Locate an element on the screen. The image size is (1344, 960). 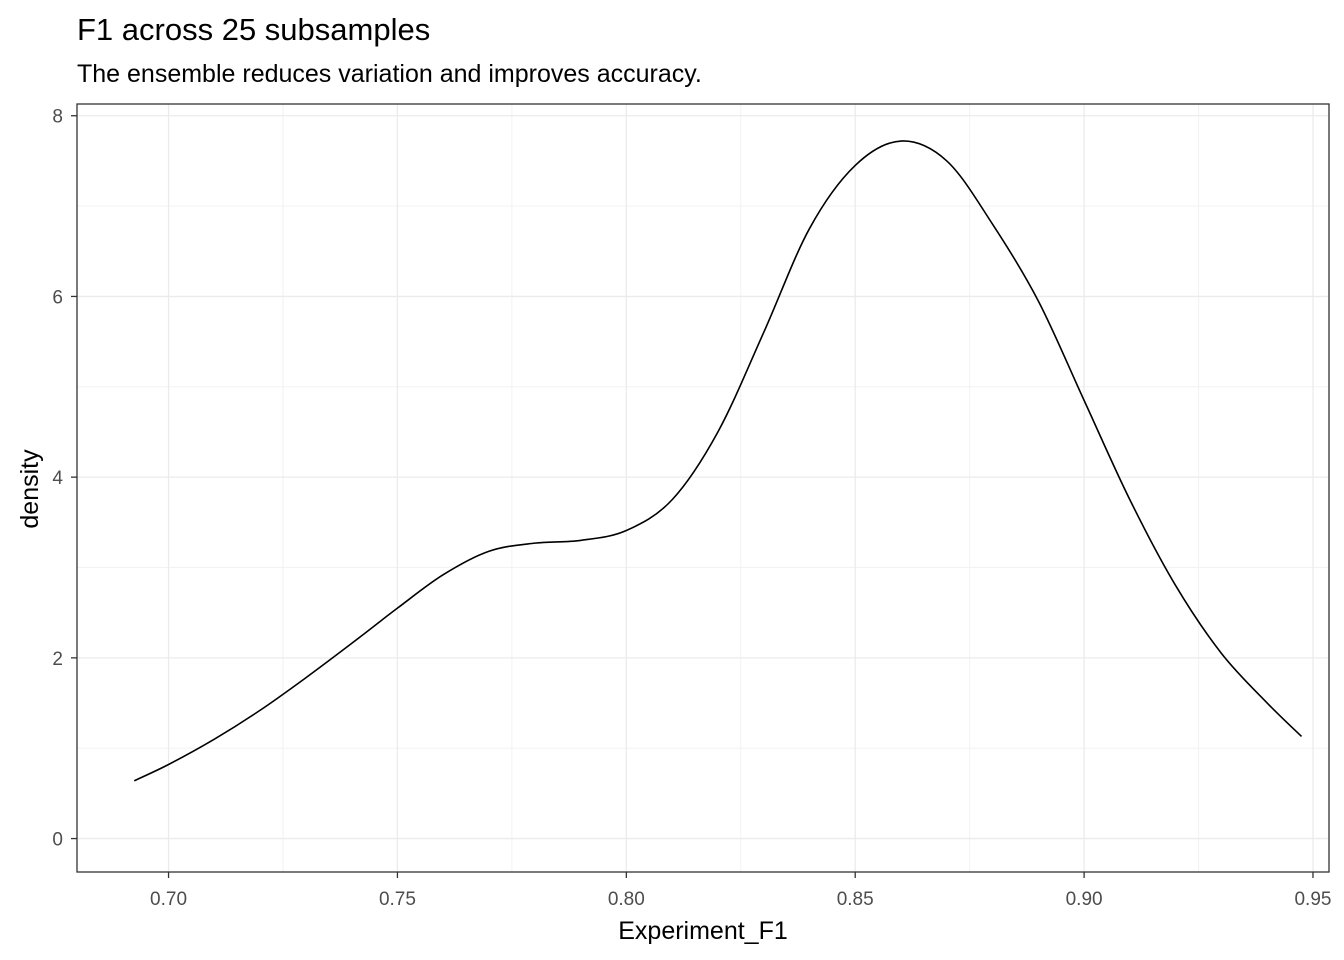
x-tick-label: 0.80 is located at coordinates (626, 899).